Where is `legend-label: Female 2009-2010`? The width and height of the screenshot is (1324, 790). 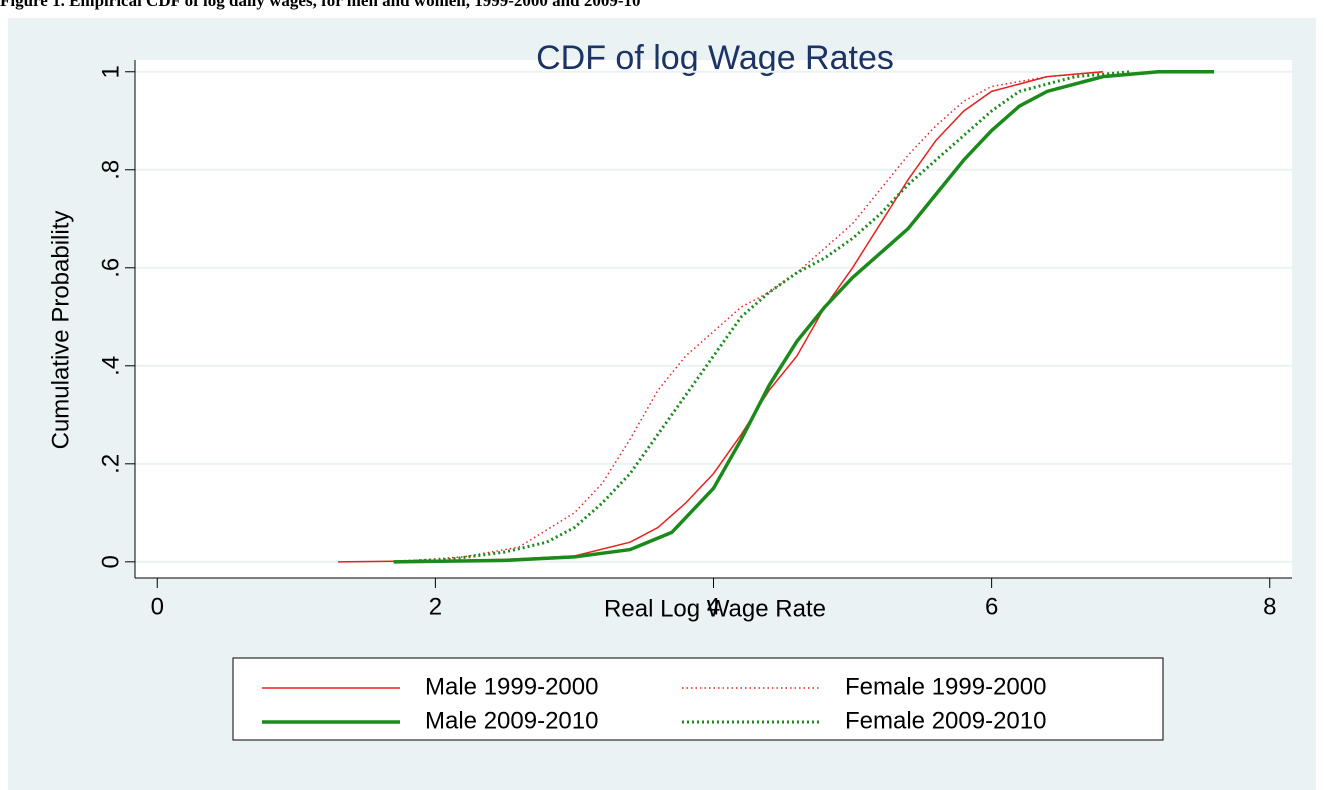 legend-label: Female 2009-2010 is located at coordinates (945, 720).